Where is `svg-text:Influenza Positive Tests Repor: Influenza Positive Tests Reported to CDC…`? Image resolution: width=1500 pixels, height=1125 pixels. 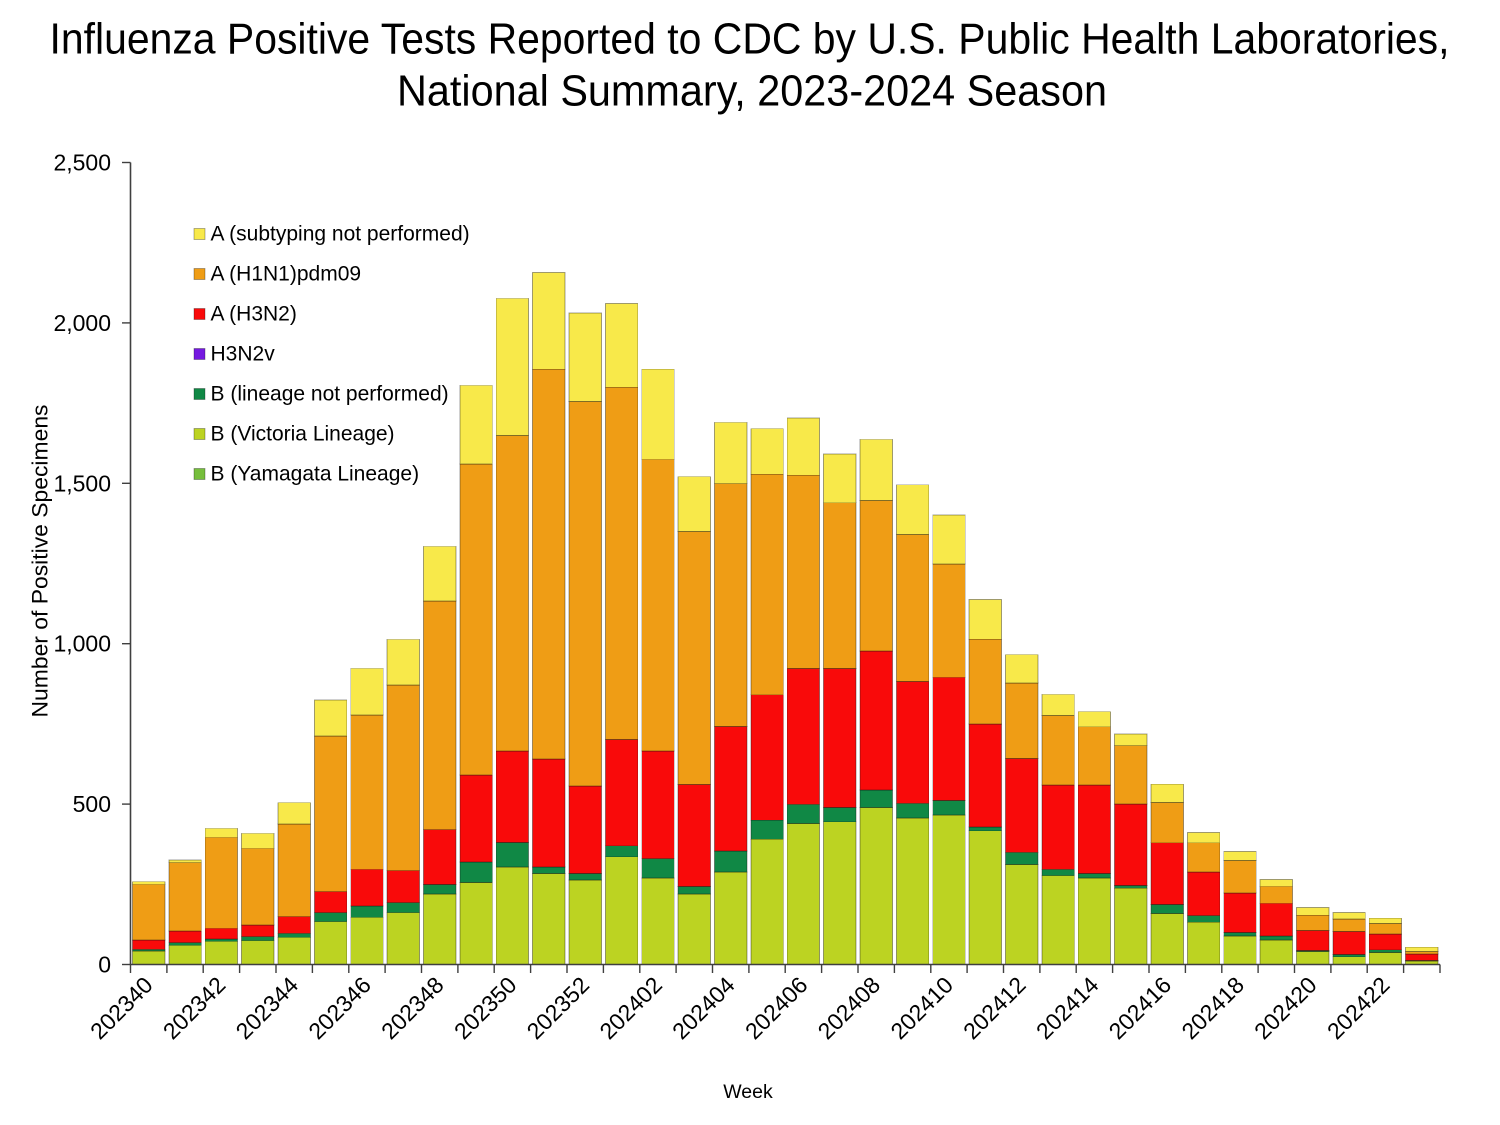
svg-text:Influenza Positive Tests Repor: Influenza Positive Tests Reported to CDC… is located at coordinates (750, 39).